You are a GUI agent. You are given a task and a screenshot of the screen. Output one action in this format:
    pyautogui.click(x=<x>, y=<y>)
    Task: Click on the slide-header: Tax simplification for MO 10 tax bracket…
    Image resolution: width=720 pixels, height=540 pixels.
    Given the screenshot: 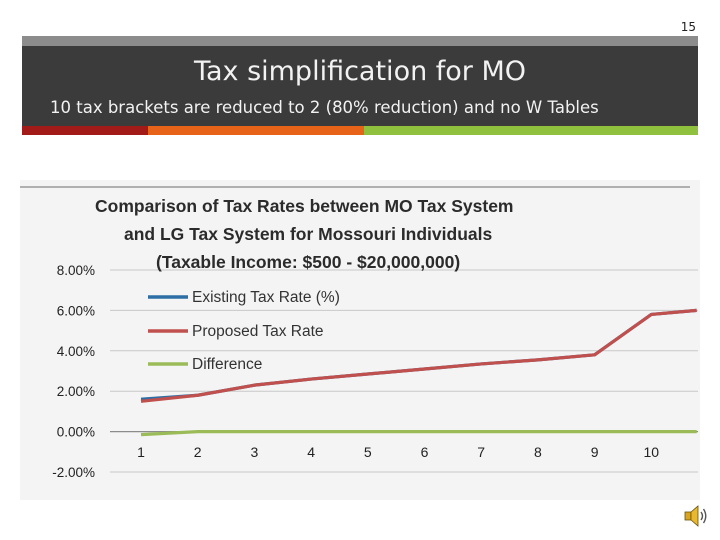 What is the action you would take?
    pyautogui.click(x=360, y=86)
    